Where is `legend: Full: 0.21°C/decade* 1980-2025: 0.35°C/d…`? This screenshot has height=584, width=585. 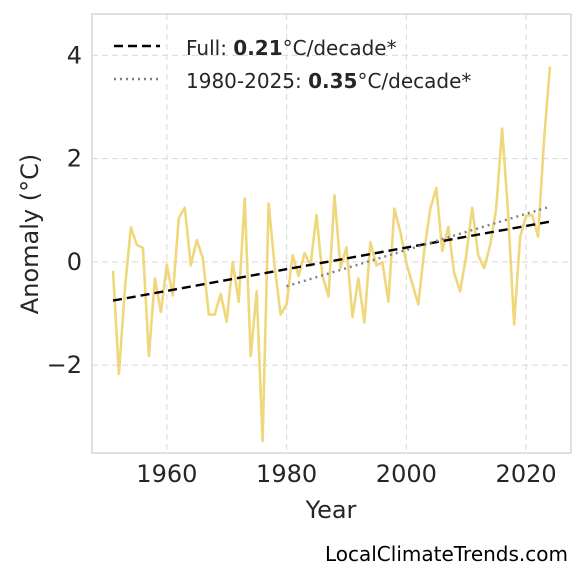
legend: Full: 0.21°C/decade* 1980-2025: 0.35°C/d… is located at coordinates (292, 64).